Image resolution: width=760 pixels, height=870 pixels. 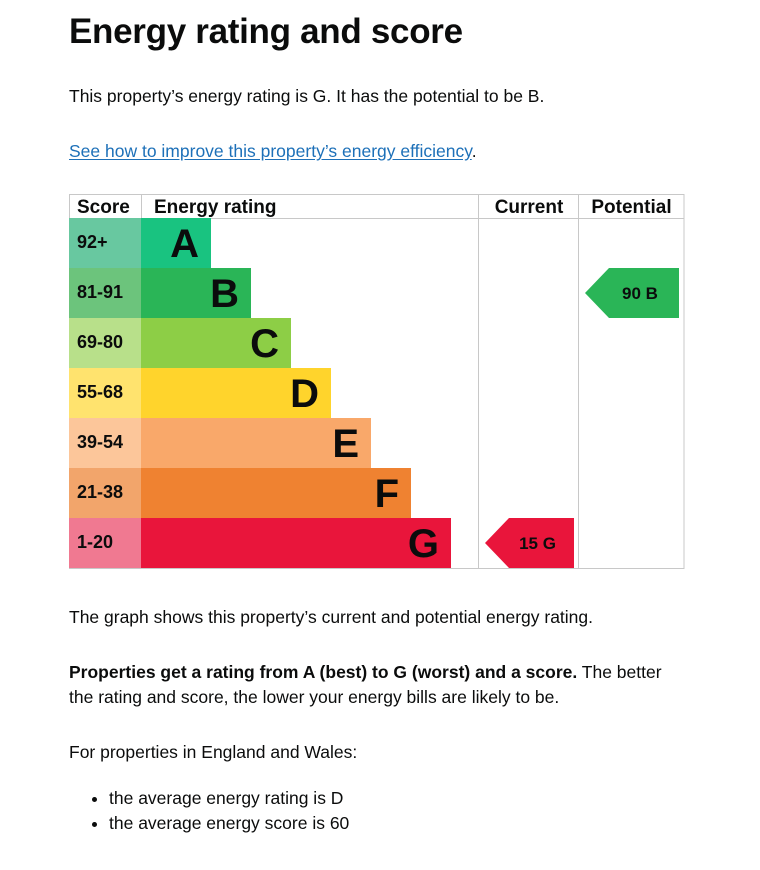 I want to click on rating-bar-f, so click(x=276, y=493).